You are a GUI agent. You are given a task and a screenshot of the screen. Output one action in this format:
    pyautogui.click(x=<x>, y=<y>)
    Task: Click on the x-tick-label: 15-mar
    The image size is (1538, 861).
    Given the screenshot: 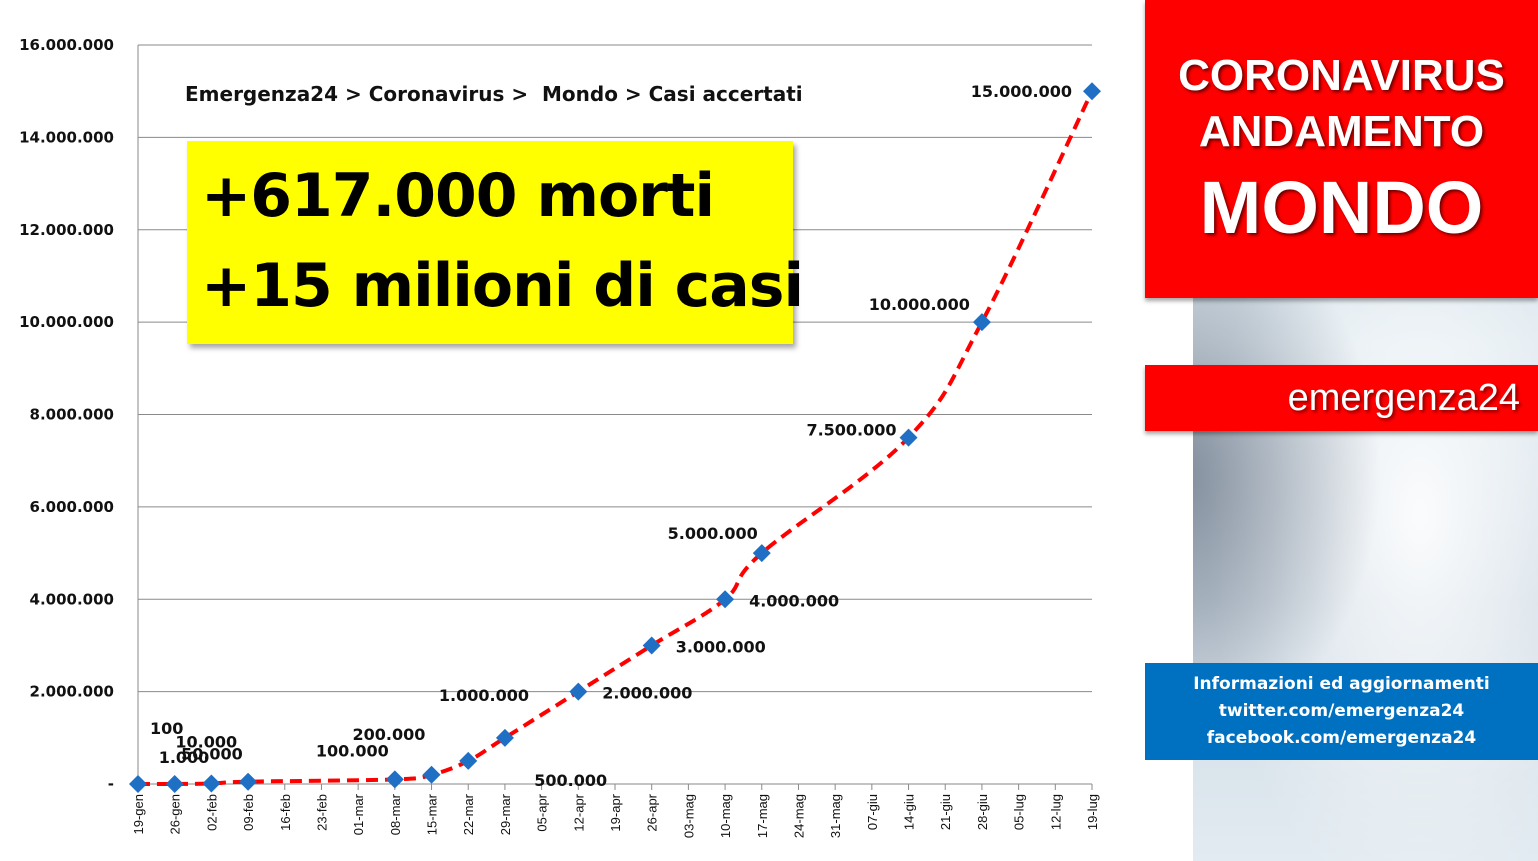 What is the action you would take?
    pyautogui.click(x=432, y=814)
    